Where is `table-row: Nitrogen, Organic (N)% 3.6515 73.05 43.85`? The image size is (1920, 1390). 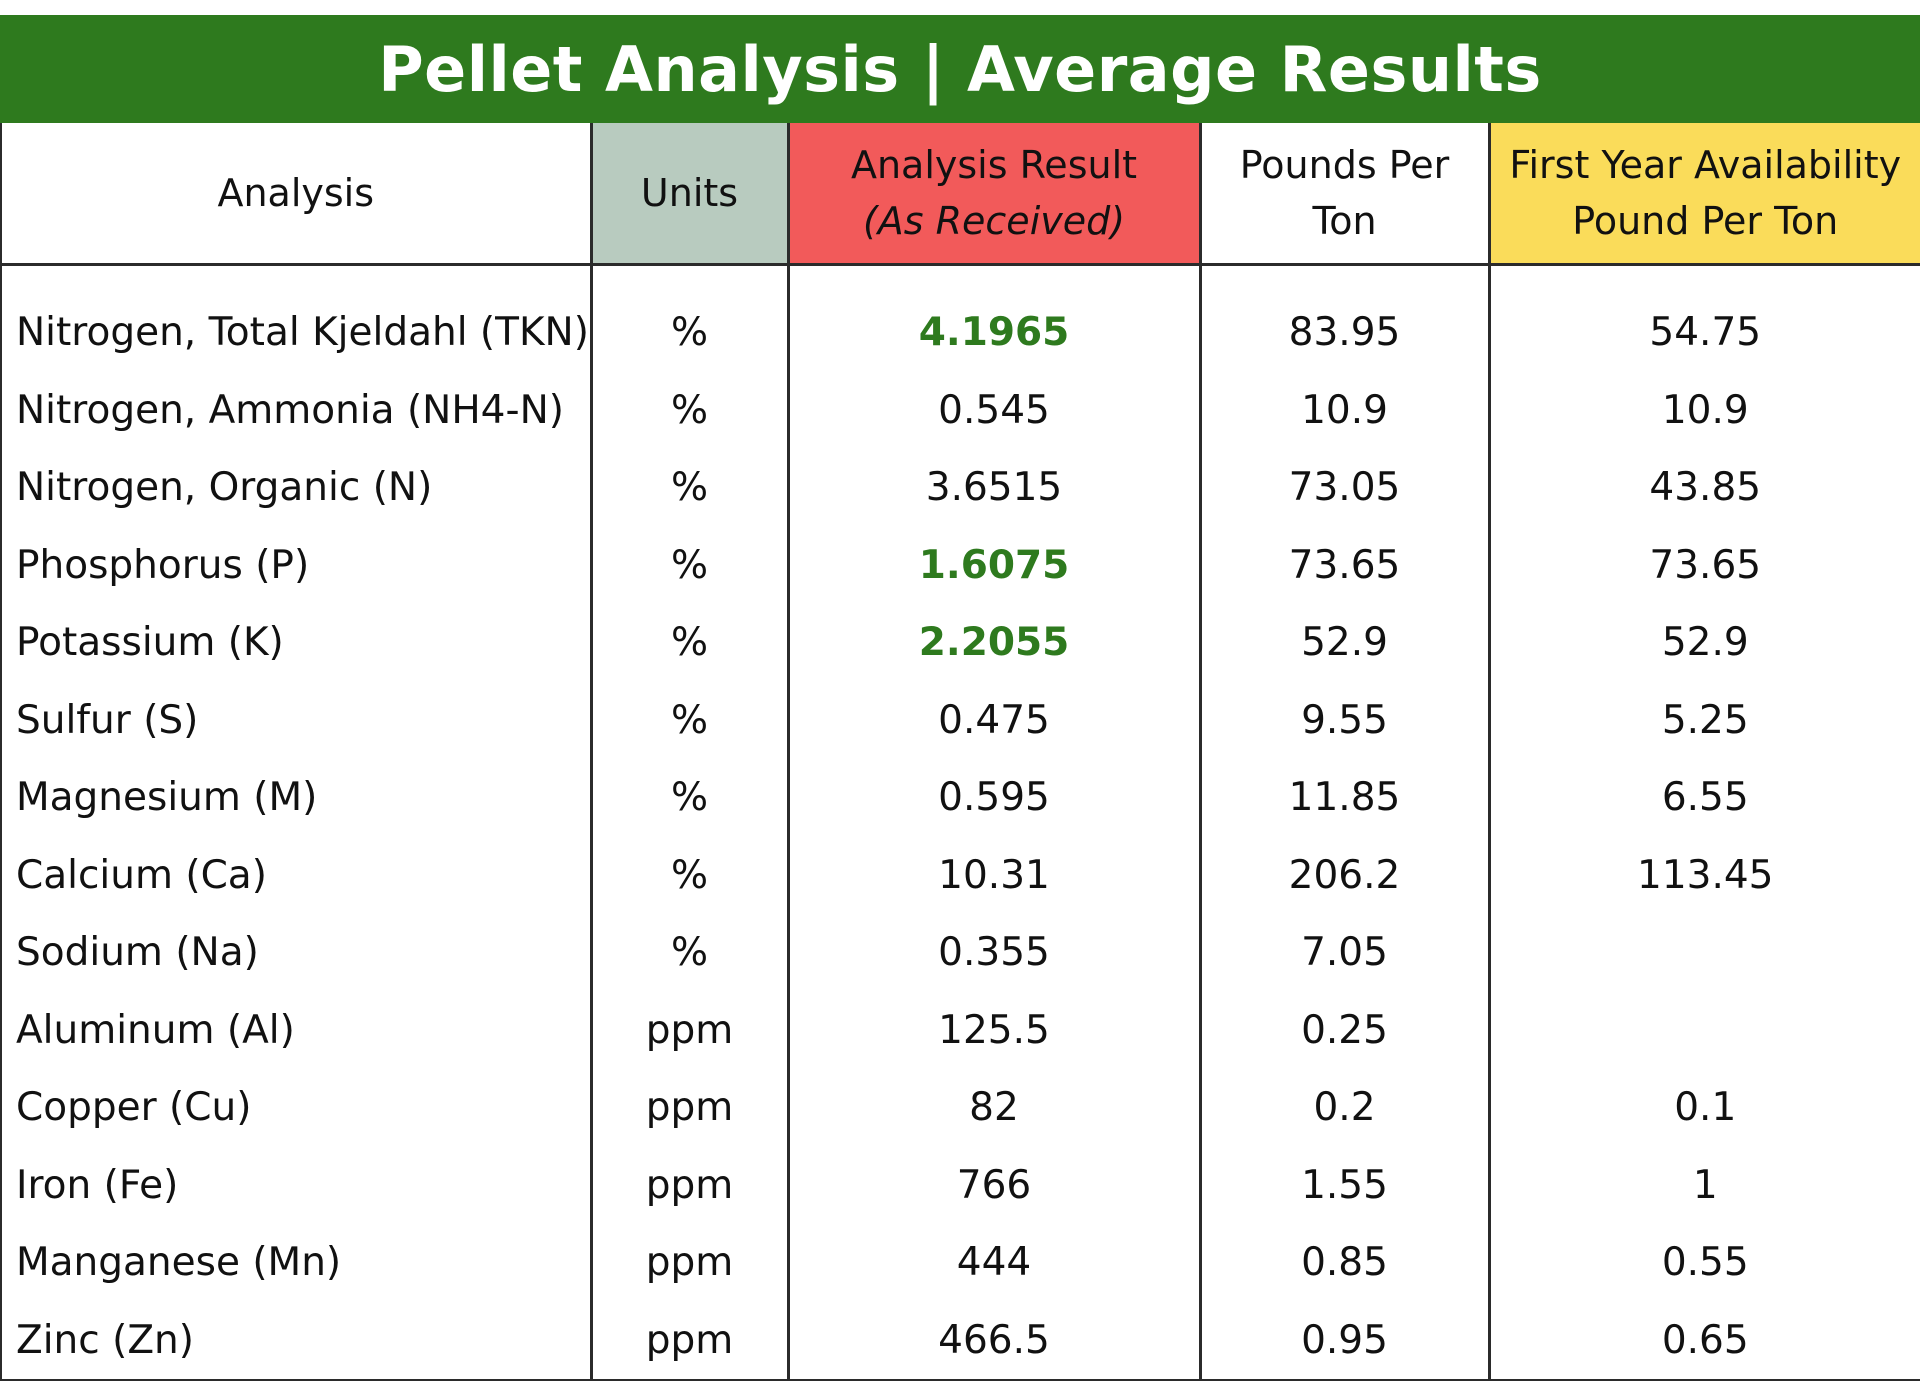 table-row: Nitrogen, Organic (N)% 3.6515 73.05 43.85 is located at coordinates (960, 488).